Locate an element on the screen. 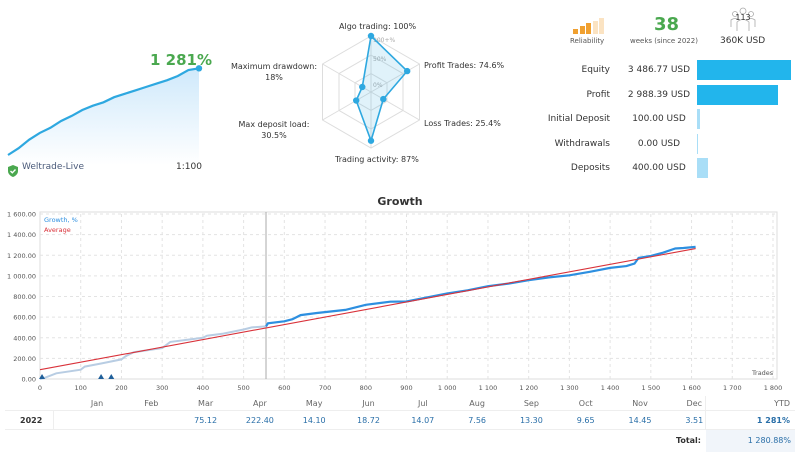 Image resolution: width=800 pixels, height=458 pixels. radar-scale-label: 50% is located at coordinates (380, 59).